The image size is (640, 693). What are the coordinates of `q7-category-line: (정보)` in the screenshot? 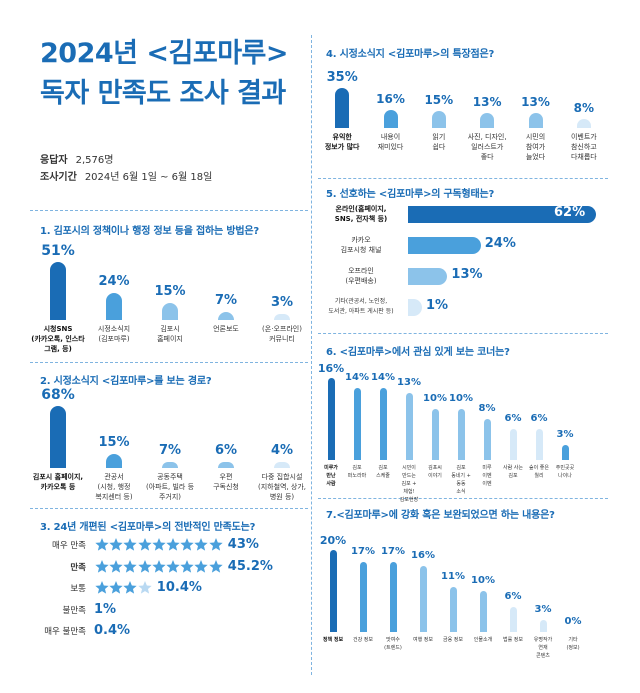 It's located at (573, 648).